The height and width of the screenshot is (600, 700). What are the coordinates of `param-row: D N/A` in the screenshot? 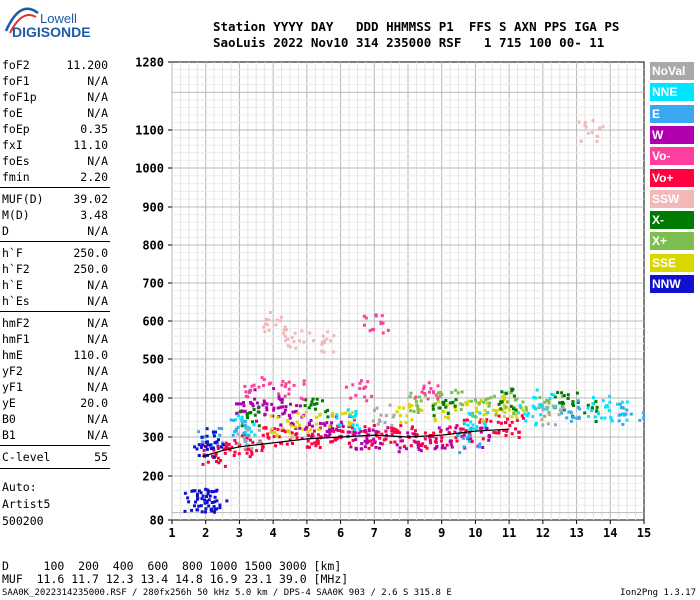 It's located at (55, 231).